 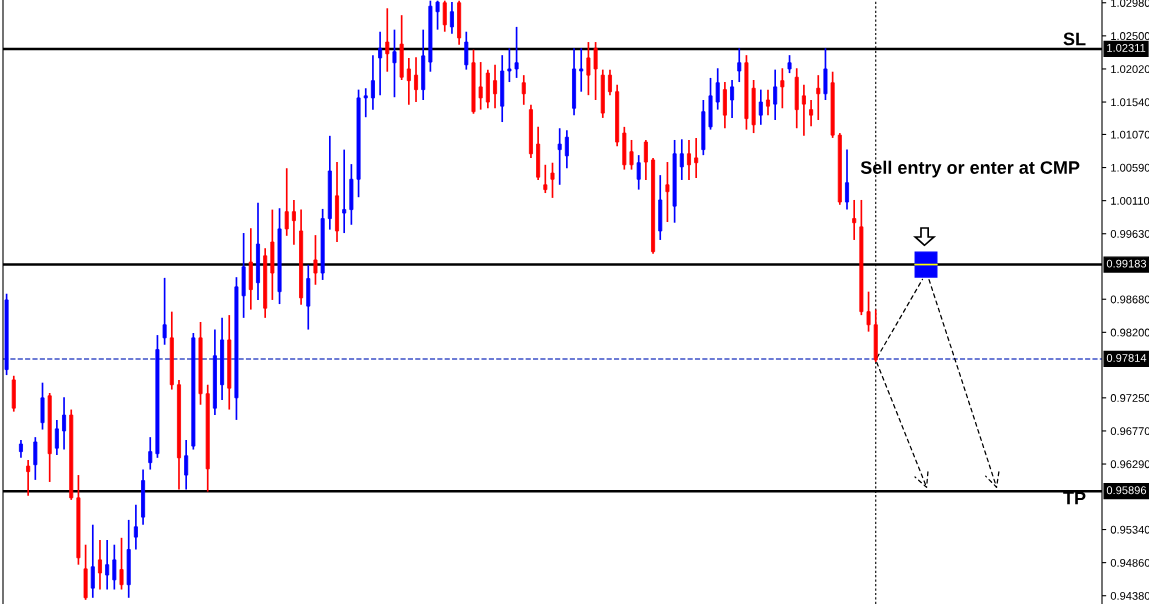 I want to click on ref-line-label: 1.02311, so click(x=1126, y=48).